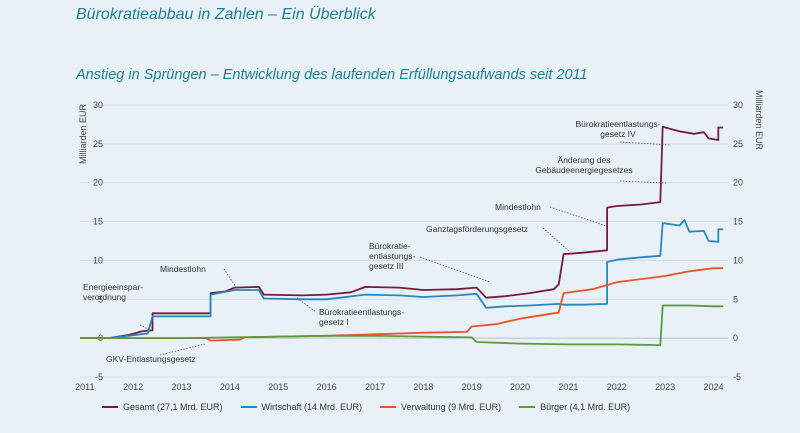  Describe the element at coordinates (759, 120) in the screenshot. I see `y-axis-label-right: Milliarden EUR` at that location.